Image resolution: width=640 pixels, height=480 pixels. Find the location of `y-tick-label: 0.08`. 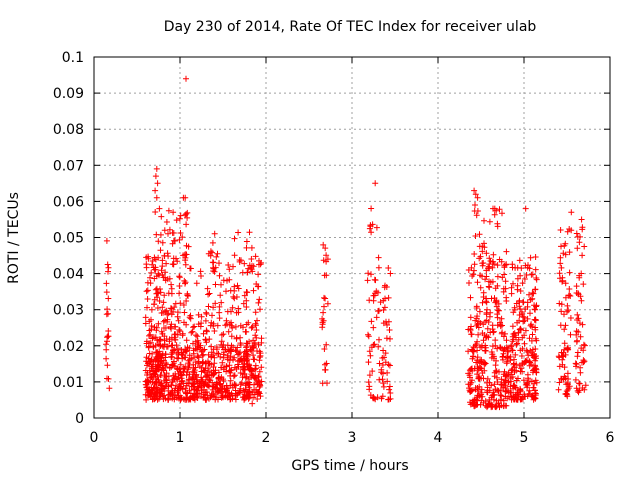

y-tick-label: 0.08 is located at coordinates (68, 130).